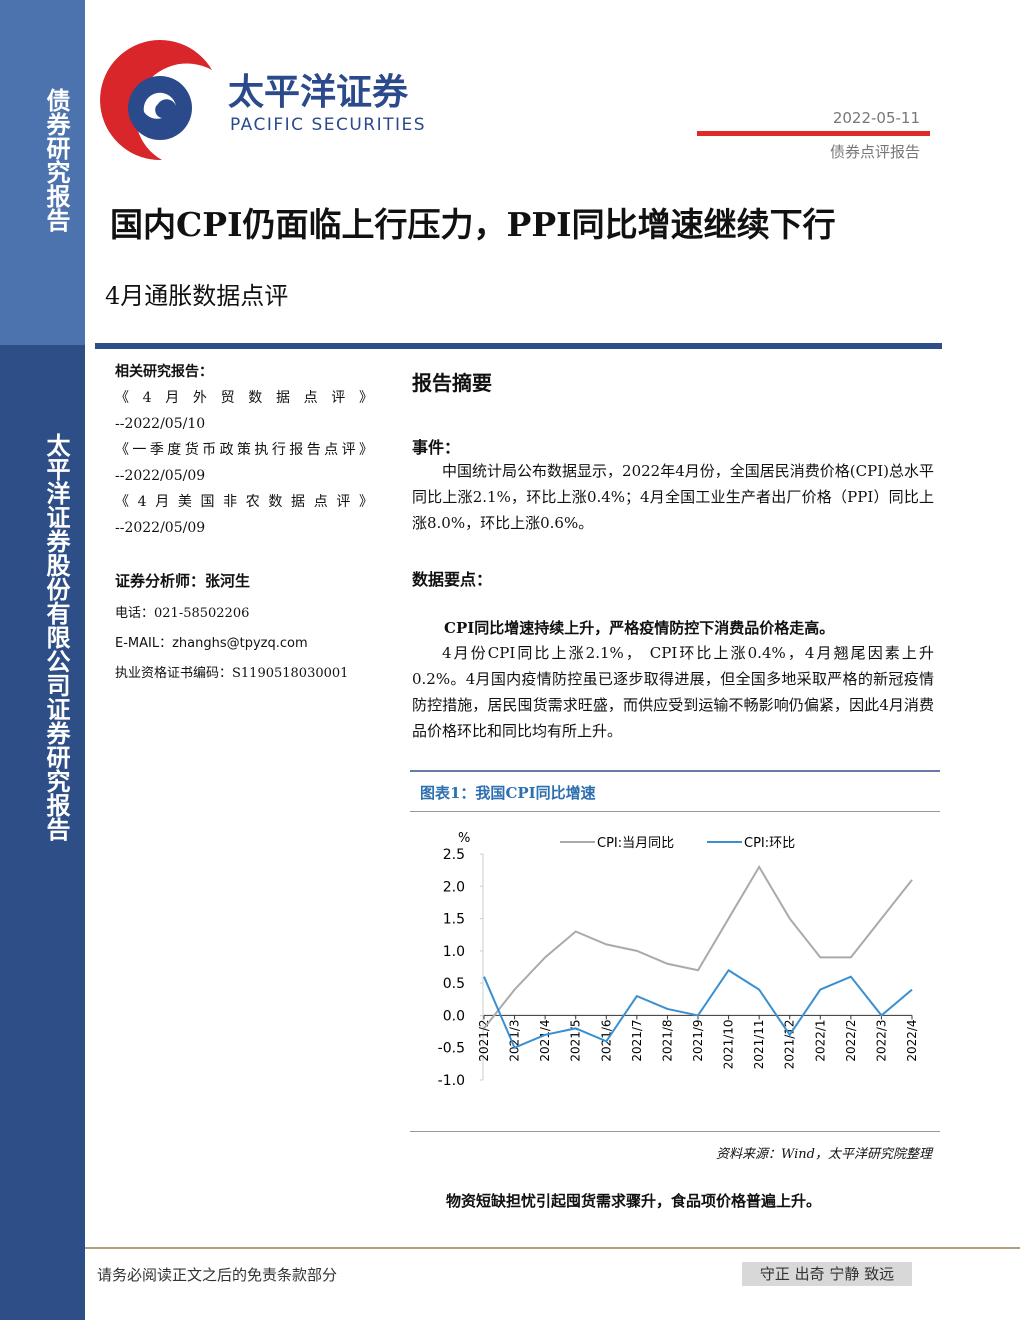 This screenshot has height=1320, width=1020. What do you see at coordinates (639, 628) in the screenshot?
I see `point-heading: CPI同比增速持续上升，严格疫情防控下消费品价格走高。` at bounding box center [639, 628].